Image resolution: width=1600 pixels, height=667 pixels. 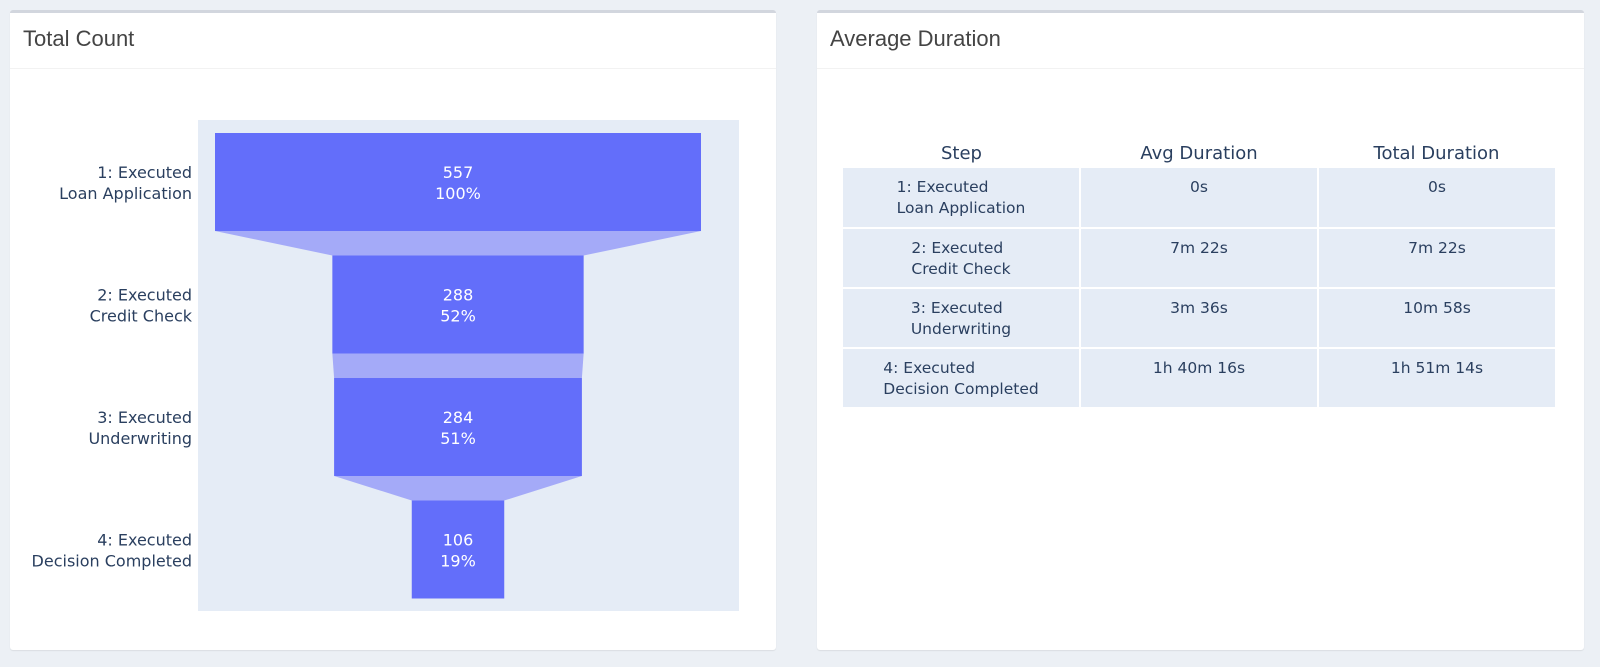 What do you see at coordinates (961, 153) in the screenshot?
I see `column-header-step: Step` at bounding box center [961, 153].